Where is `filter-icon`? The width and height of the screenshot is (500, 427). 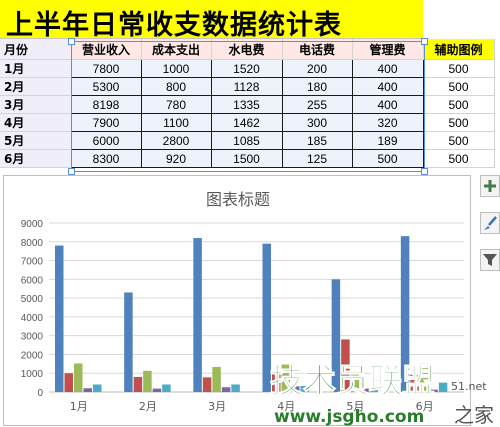 filter-icon is located at coordinates (490, 260).